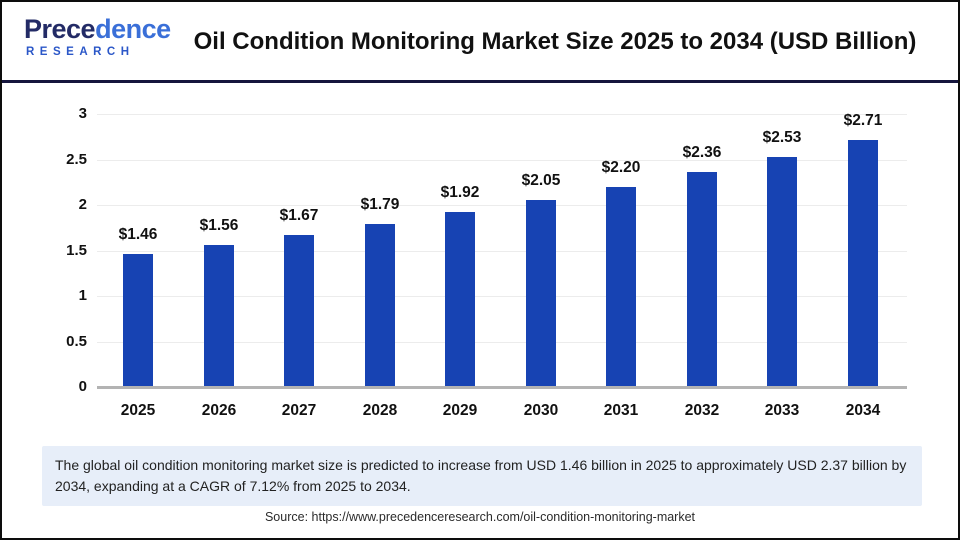  What do you see at coordinates (782, 410) in the screenshot?
I see `x-axis-tick-label: 2033` at bounding box center [782, 410].